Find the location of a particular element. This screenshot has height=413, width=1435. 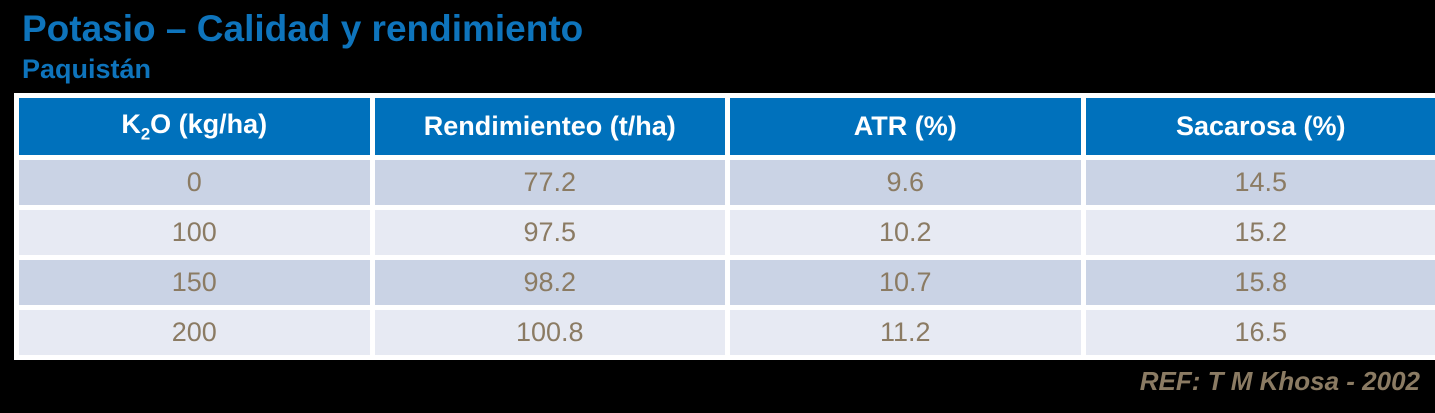

table-row-3: 200 100.8 11.2 16.5 is located at coordinates (727, 332).